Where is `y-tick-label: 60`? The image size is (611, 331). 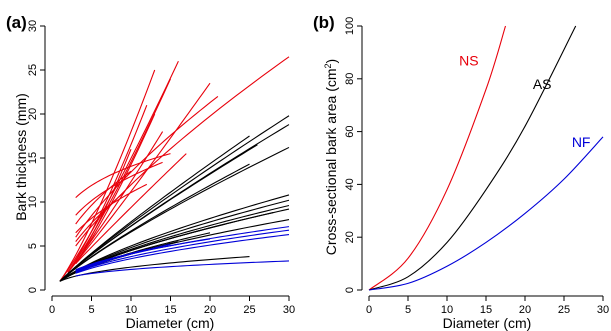
y-tick-label: 60 is located at coordinates (350, 131).